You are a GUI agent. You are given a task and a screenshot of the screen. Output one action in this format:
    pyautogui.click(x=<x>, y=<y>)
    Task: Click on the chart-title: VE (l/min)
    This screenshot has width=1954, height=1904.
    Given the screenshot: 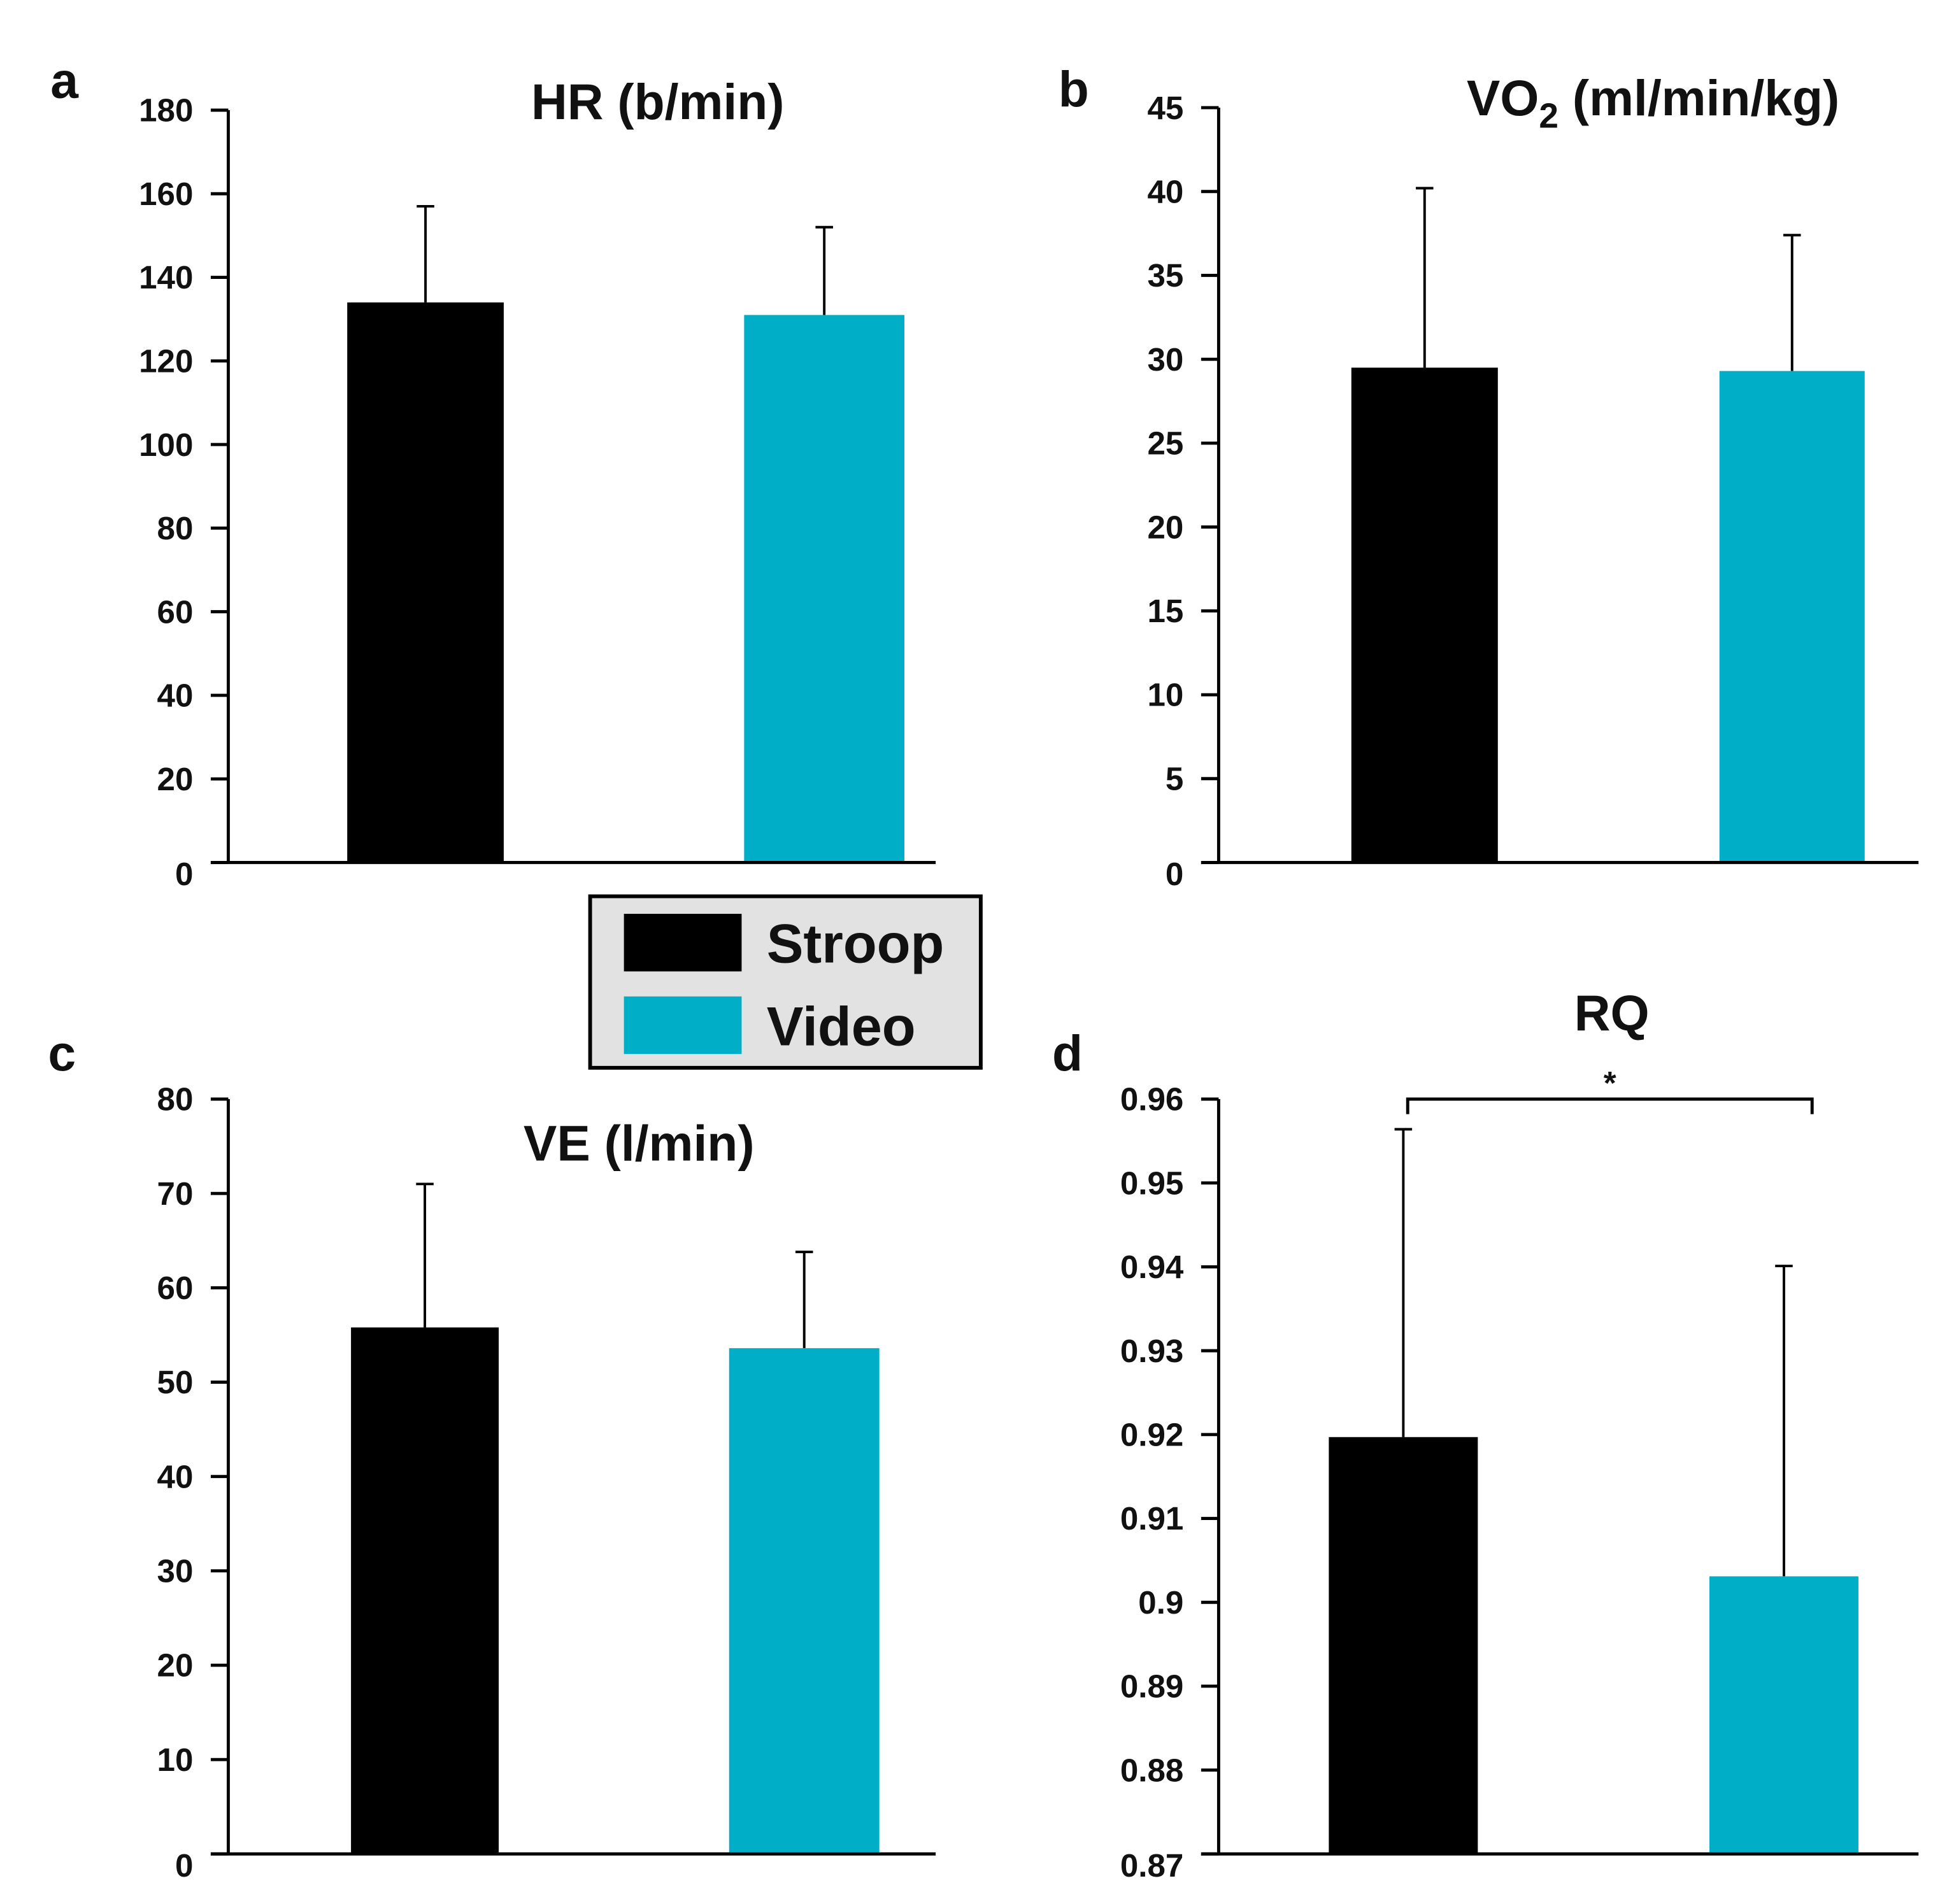 What is the action you would take?
    pyautogui.click(x=639, y=1143)
    